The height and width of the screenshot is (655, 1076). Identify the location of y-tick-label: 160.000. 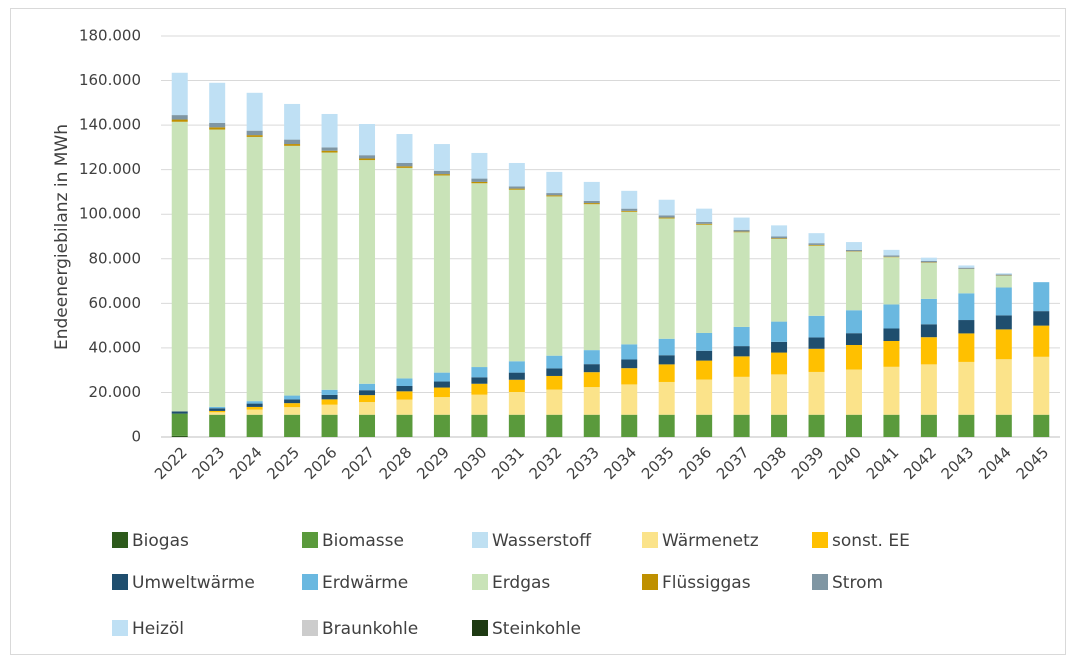
(110, 80).